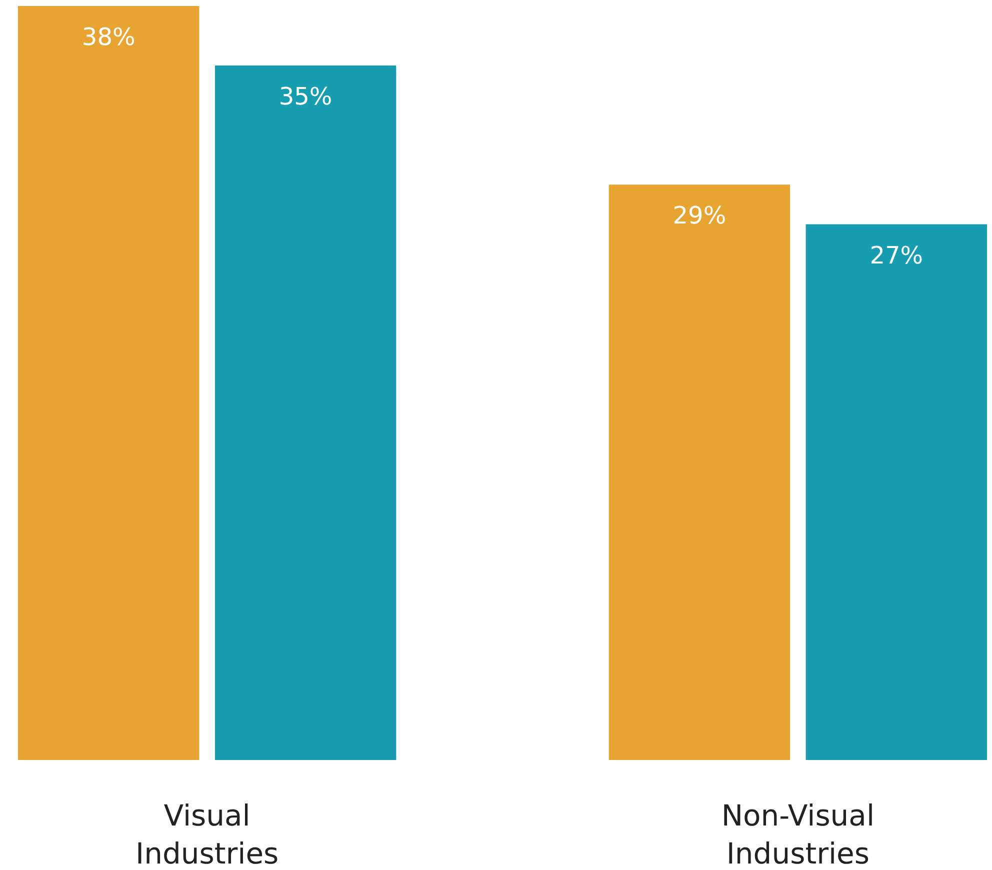 This screenshot has height=870, width=992. Describe the element at coordinates (305, 96) in the screenshot. I see `data-label: 35%` at that location.